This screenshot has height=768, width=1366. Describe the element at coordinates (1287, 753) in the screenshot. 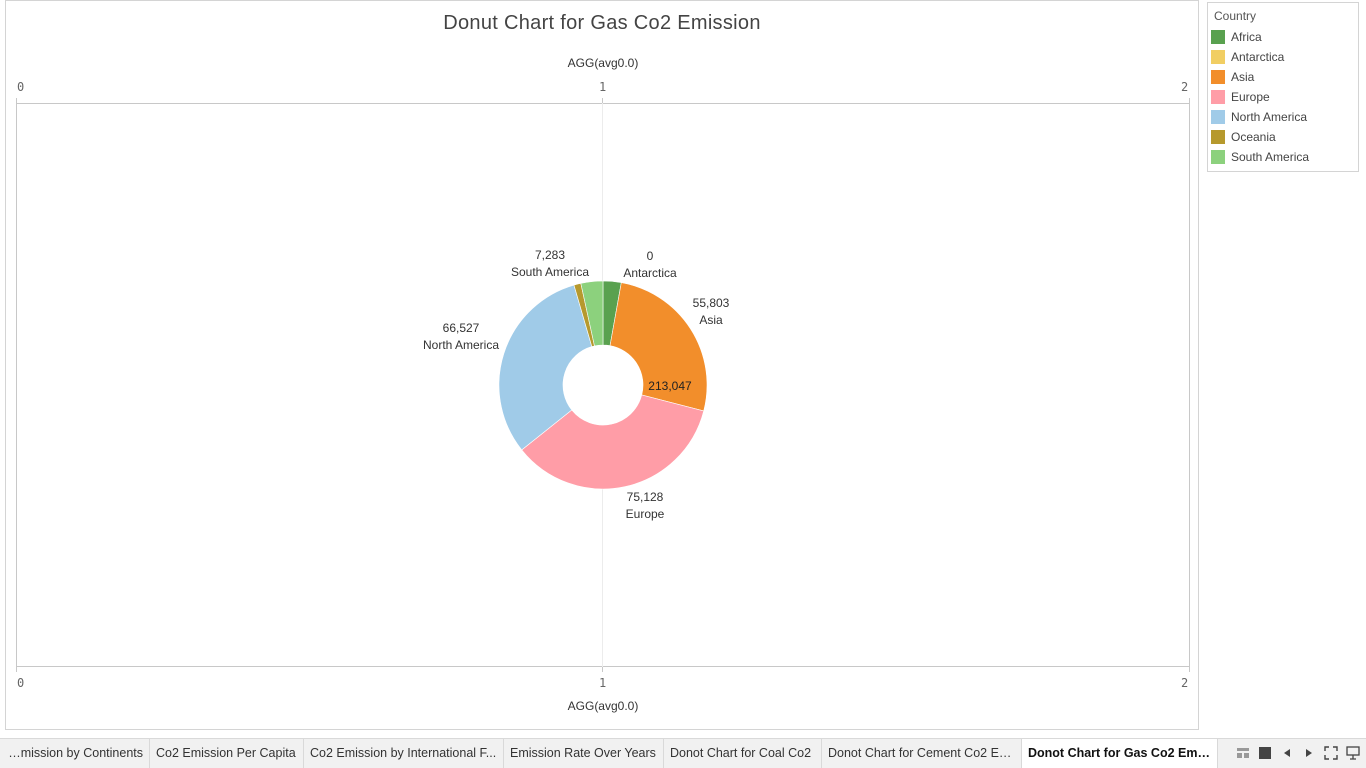

I see `previous-icon` at that location.